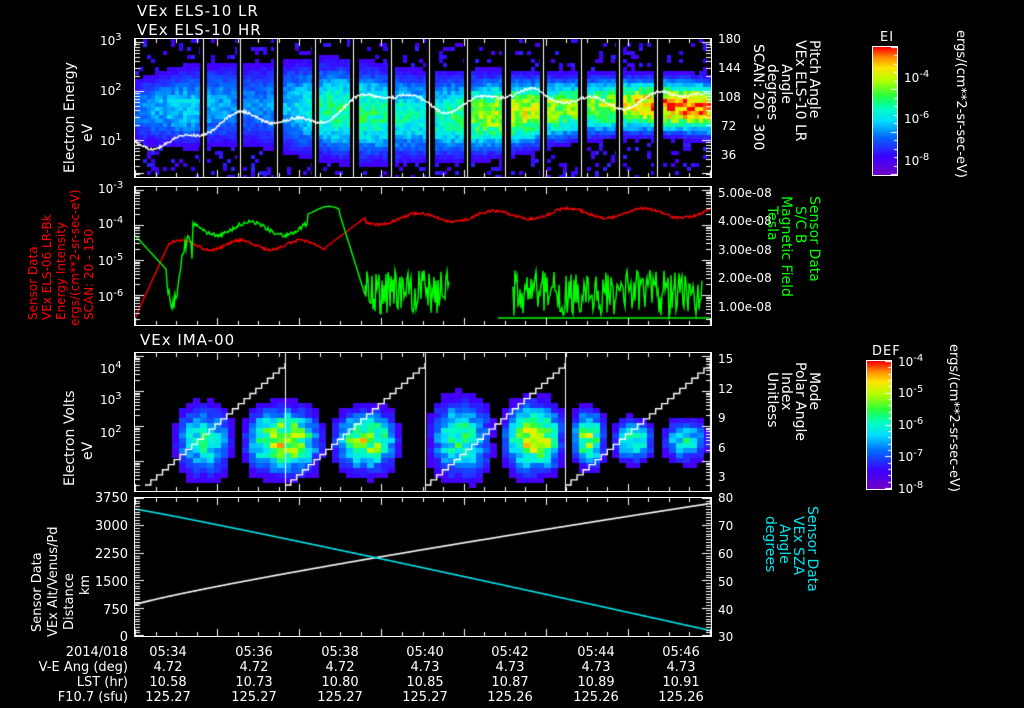  What do you see at coordinates (681, 682) in the screenshot?
I see `table-cell-r2-c6: 10.91` at bounding box center [681, 682].